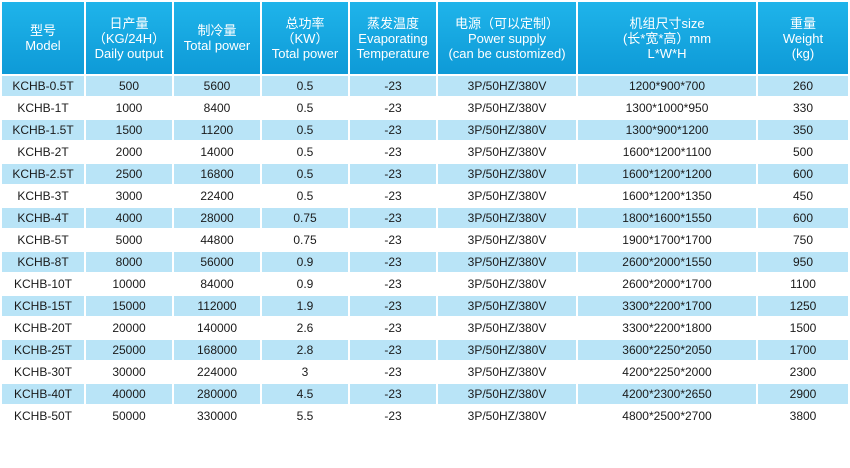  I want to click on cell-cooling-capacity: 280000, so click(217, 394).